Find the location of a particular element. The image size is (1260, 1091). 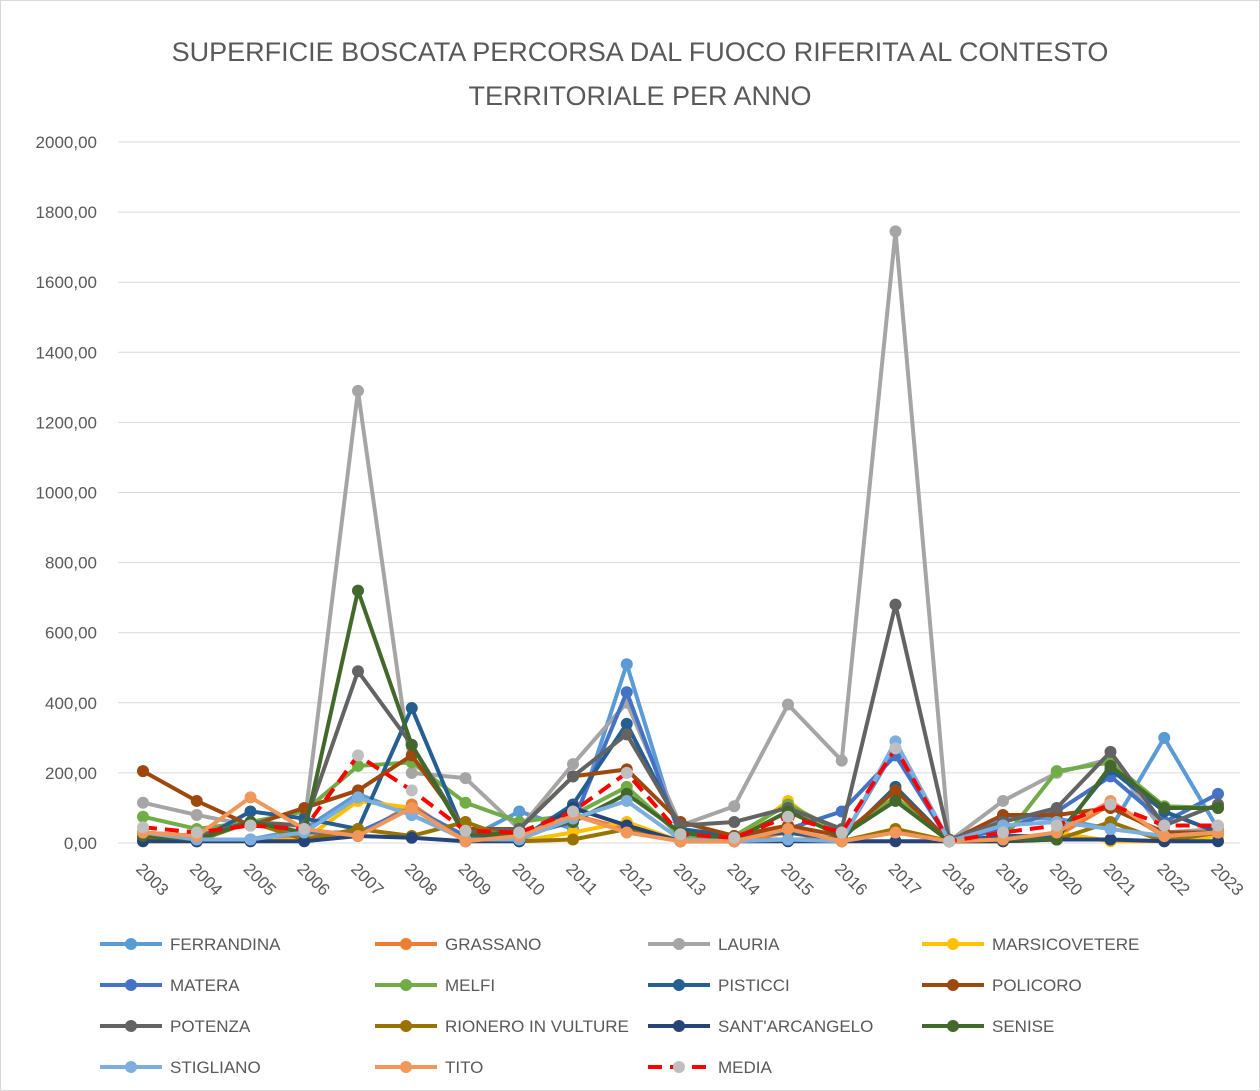

y-tick-label: 1800,00 is located at coordinates (66, 212).